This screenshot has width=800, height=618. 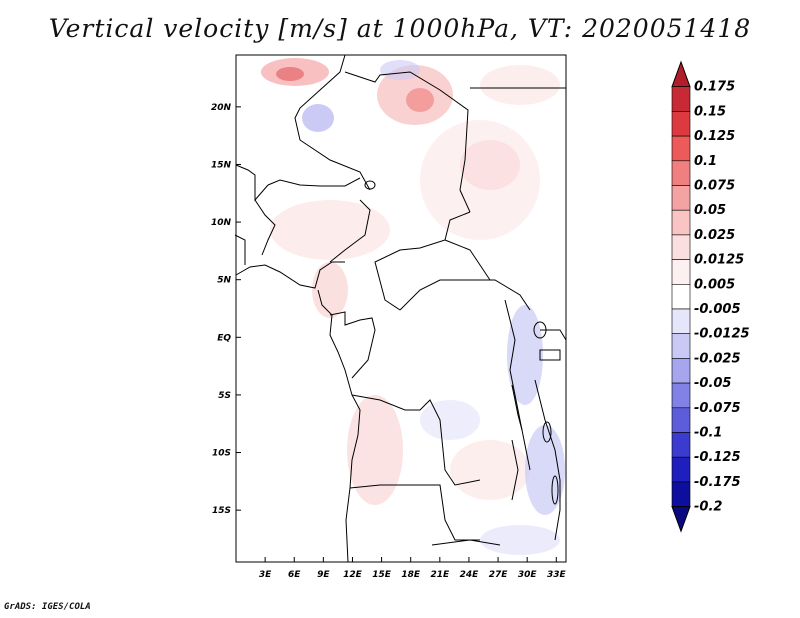 What do you see at coordinates (708, 433) in the screenshot?
I see `colorbar-label: -0.1` at bounding box center [708, 433].